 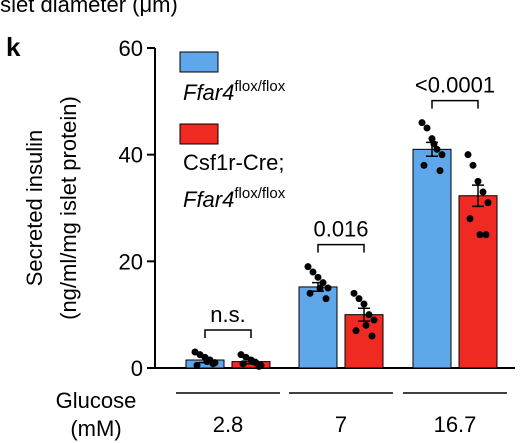 I want to click on y-axis-label: Secreted insulin, so click(x=34, y=208).